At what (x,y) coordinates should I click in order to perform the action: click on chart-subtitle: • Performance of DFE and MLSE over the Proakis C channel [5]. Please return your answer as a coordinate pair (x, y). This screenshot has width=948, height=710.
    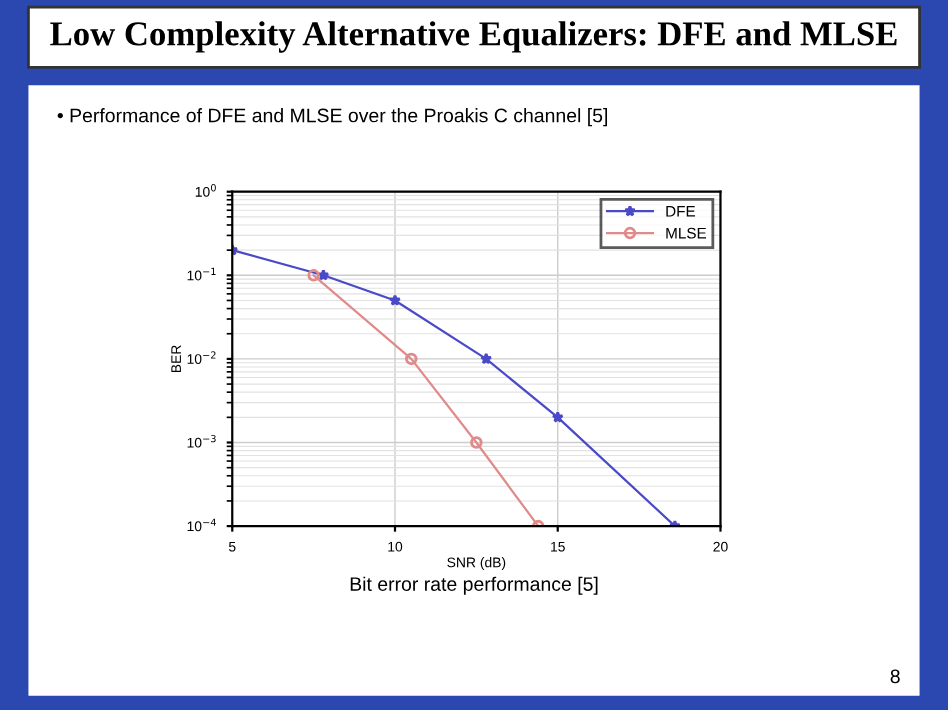
    Looking at the image, I should click on (332, 117).